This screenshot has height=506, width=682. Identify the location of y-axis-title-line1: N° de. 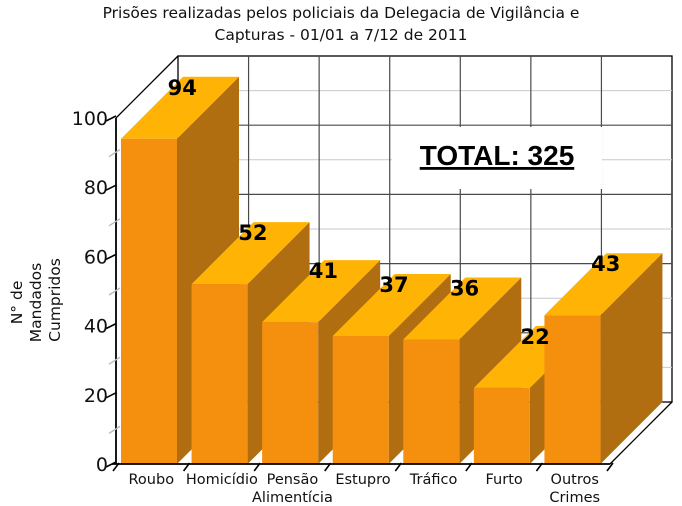
(17, 303).